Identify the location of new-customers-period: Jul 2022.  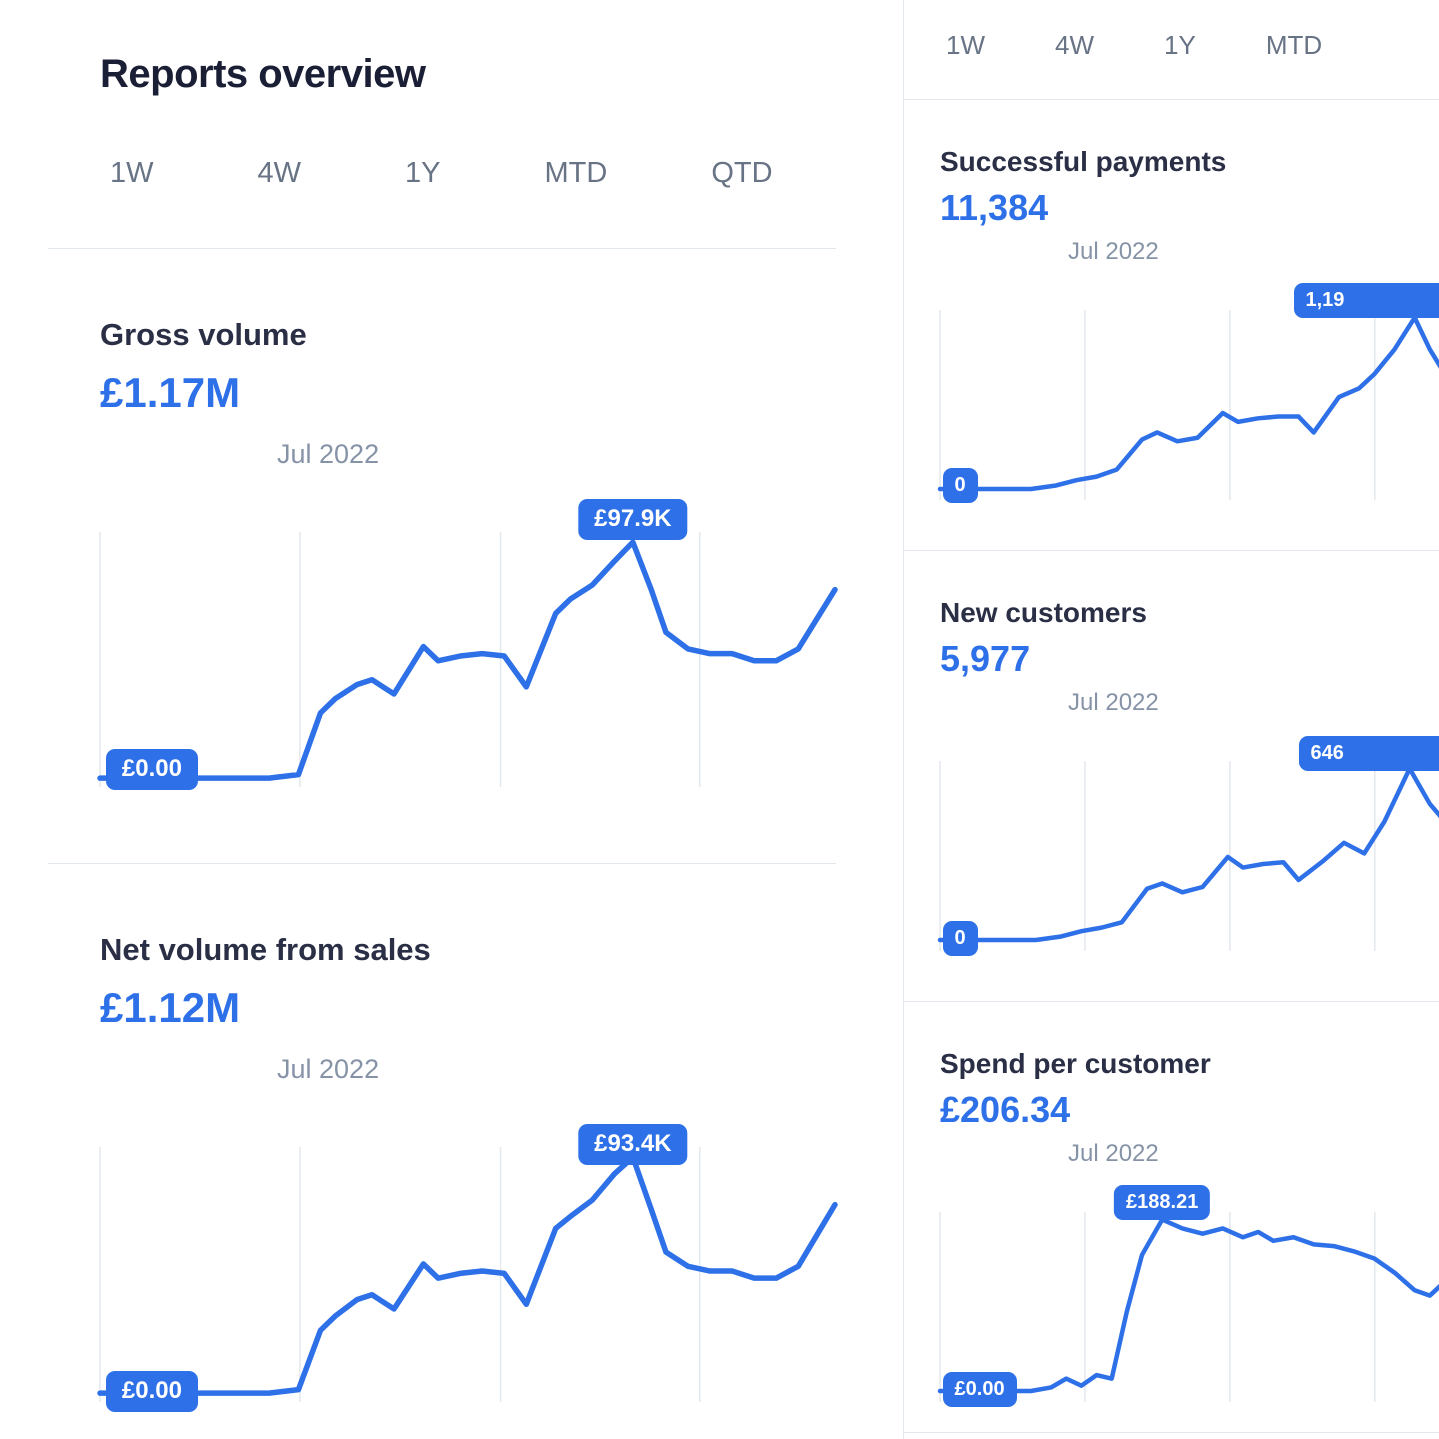
(1113, 702).